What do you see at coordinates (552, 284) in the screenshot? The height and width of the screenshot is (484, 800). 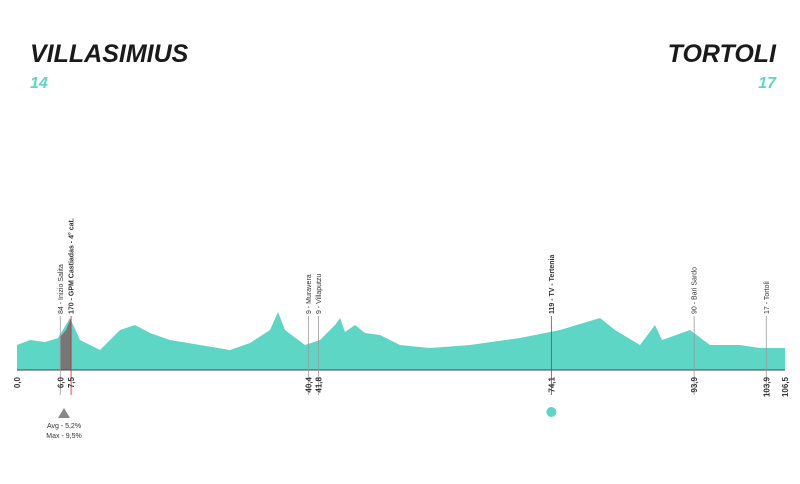 I see `marker-label: 119 - TV - Tertenia` at bounding box center [552, 284].